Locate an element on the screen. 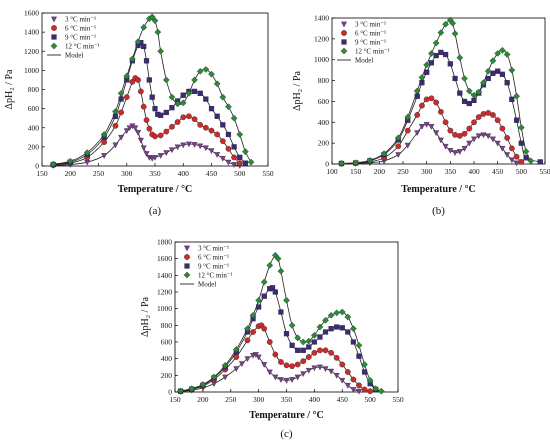 The image size is (550, 447). y-axis-label: ΔpH₂ / Pa is located at coordinates (297, 90).